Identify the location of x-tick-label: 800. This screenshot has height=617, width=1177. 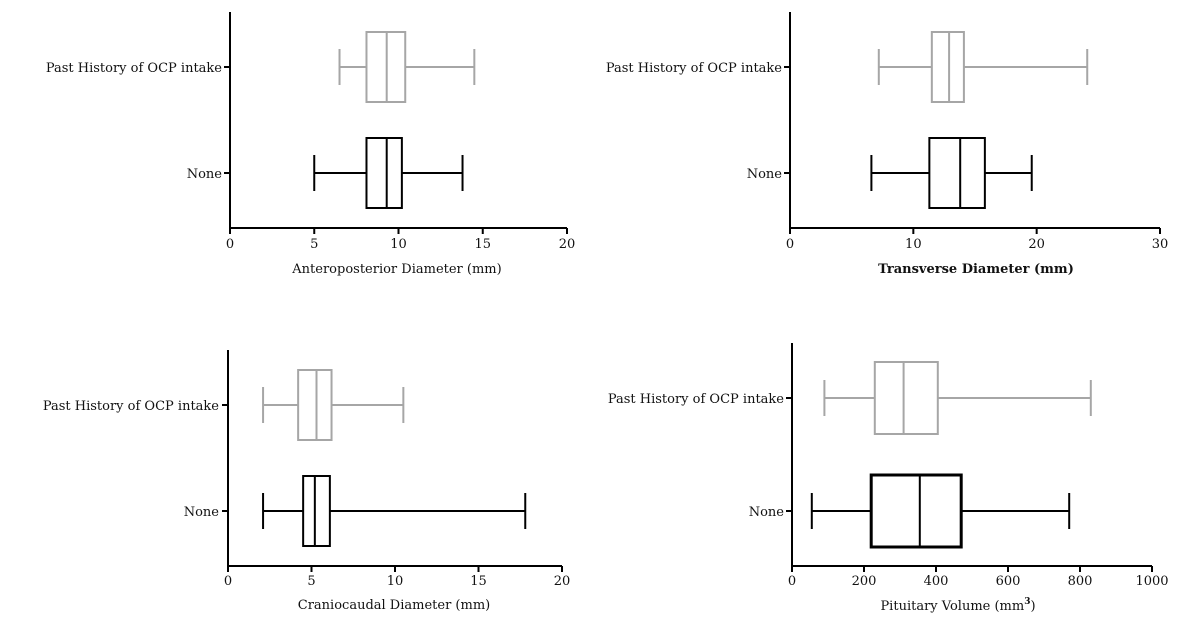
(1080, 581).